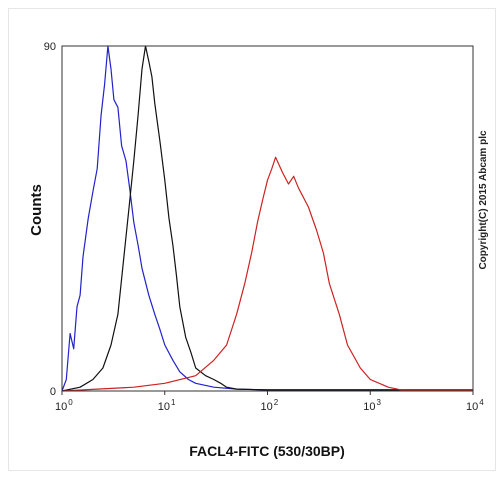 This screenshot has height=479, width=504. What do you see at coordinates (50, 47) in the screenshot?
I see `y-tick-label-1: 90` at bounding box center [50, 47].